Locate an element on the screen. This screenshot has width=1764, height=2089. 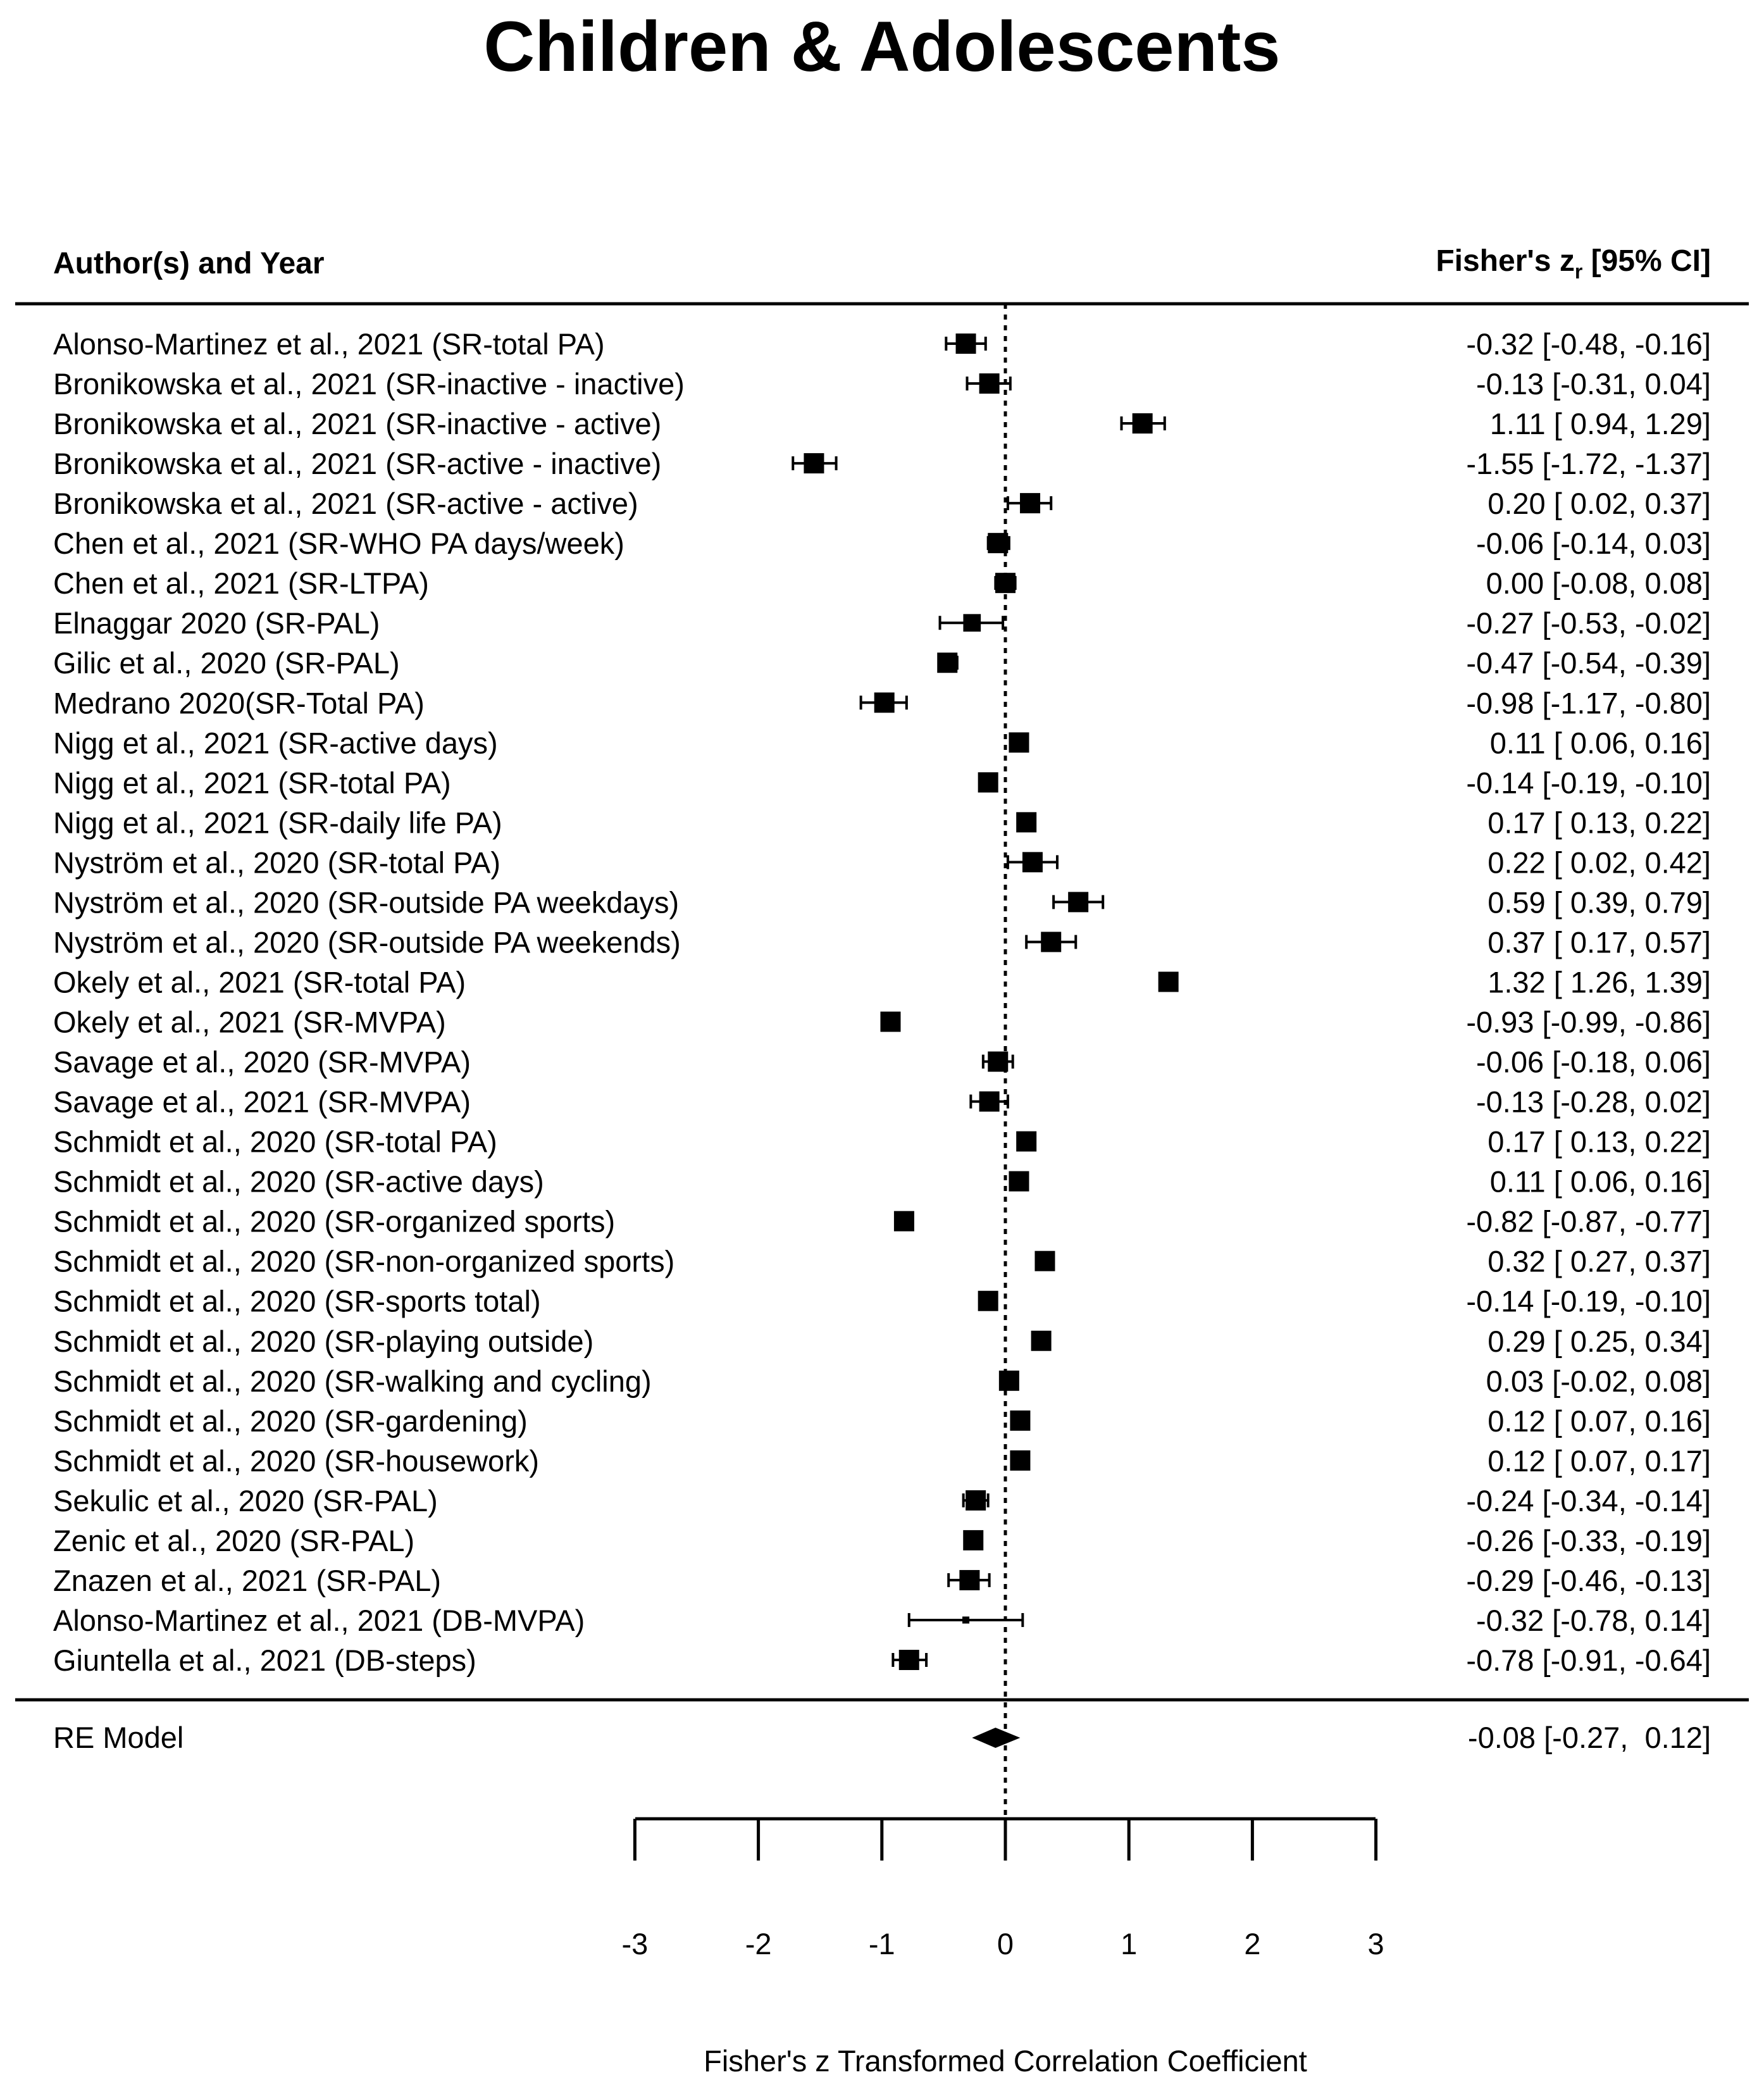
study-label: Medrano 2020(SR-Total PA) is located at coordinates (239, 703).